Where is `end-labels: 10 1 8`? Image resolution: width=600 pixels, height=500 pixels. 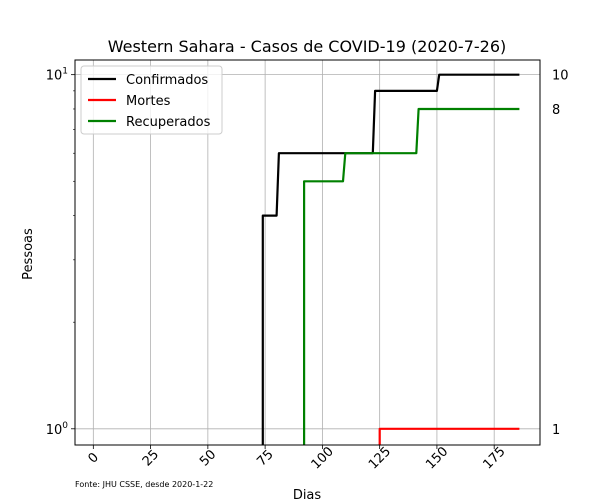
end-labels: 10 1 8 is located at coordinates (560, 253).